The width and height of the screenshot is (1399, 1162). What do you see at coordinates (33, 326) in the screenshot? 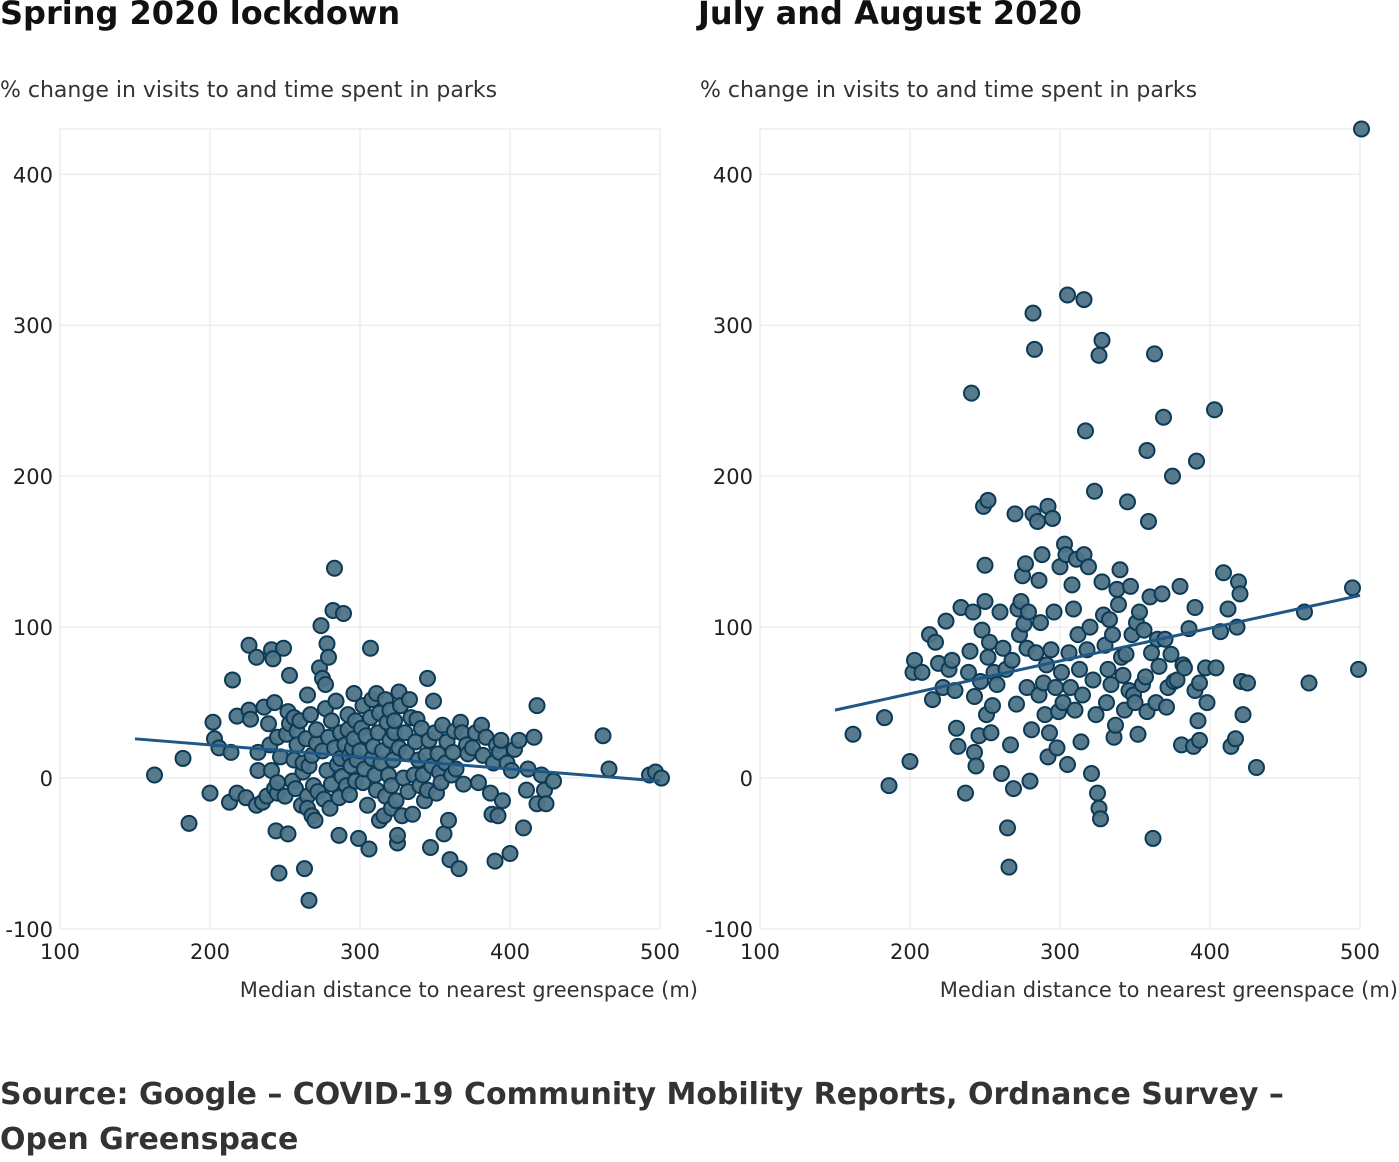
I see `y-tick-label: 300` at bounding box center [33, 326].